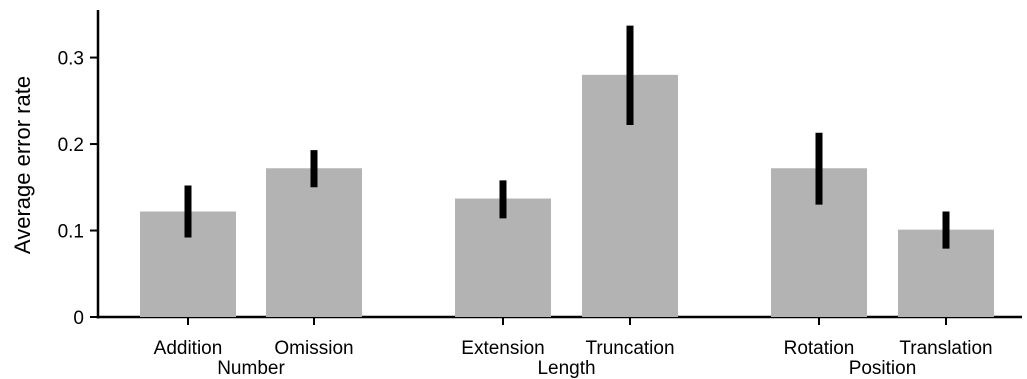  Describe the element at coordinates (819, 348) in the screenshot. I see `x-tick-label: Rotation` at that location.